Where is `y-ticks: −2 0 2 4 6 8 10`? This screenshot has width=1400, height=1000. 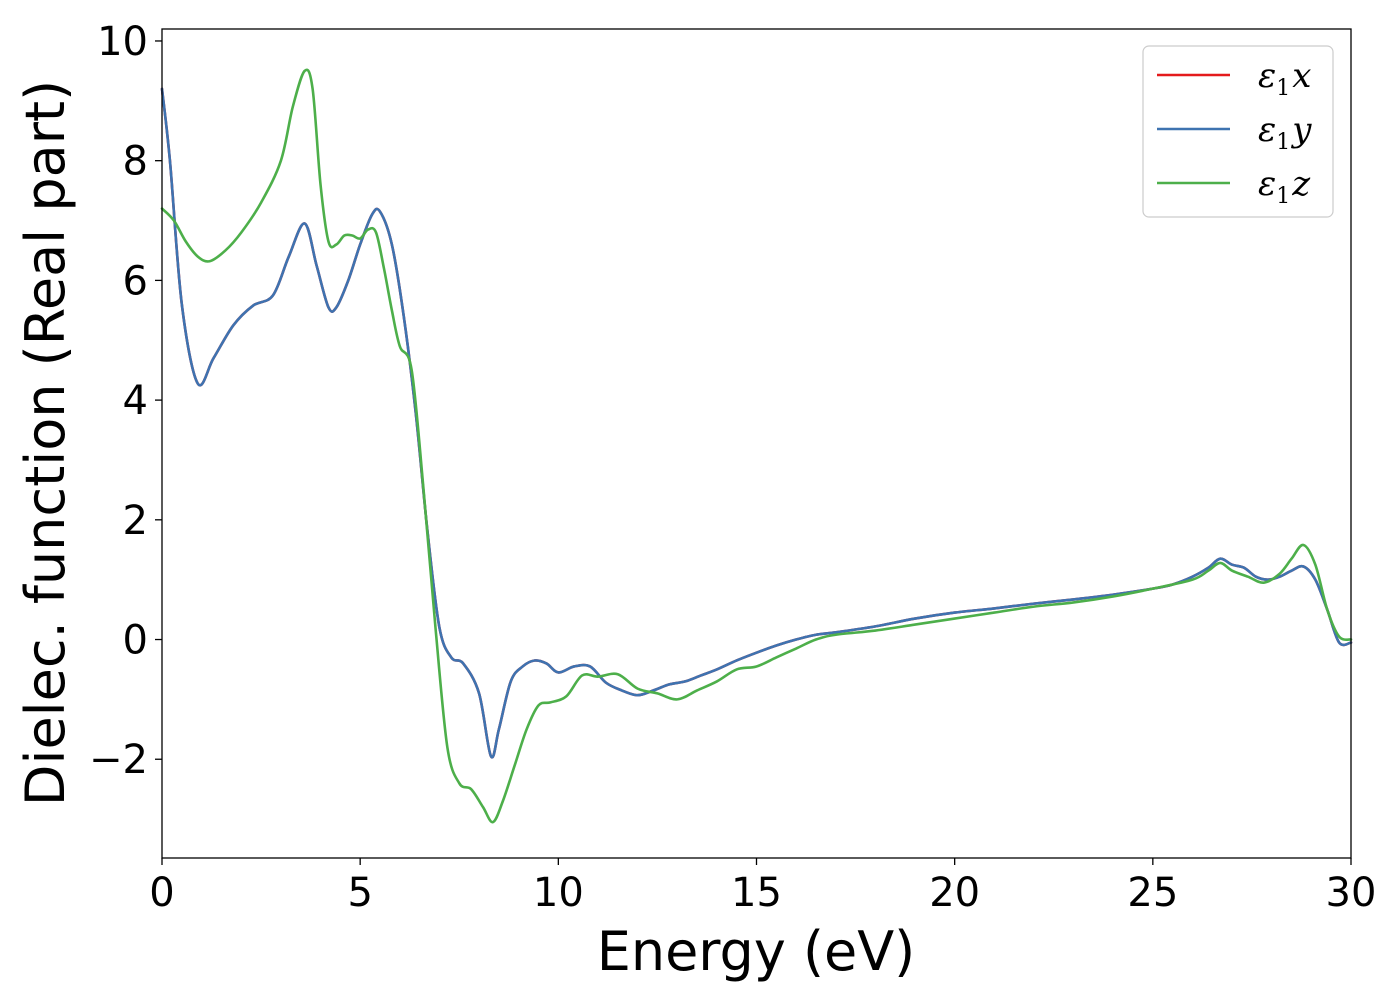
y-ticks: −2 0 2 4 6 8 10 is located at coordinates (125, 401).